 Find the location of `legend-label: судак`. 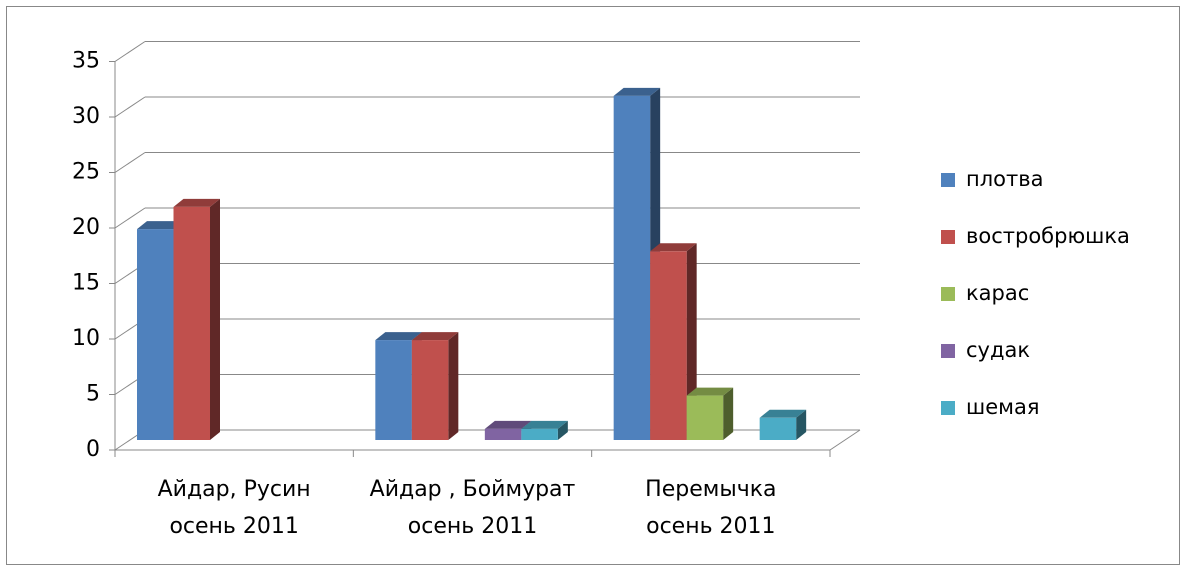

legend-label: судак is located at coordinates (998, 350).